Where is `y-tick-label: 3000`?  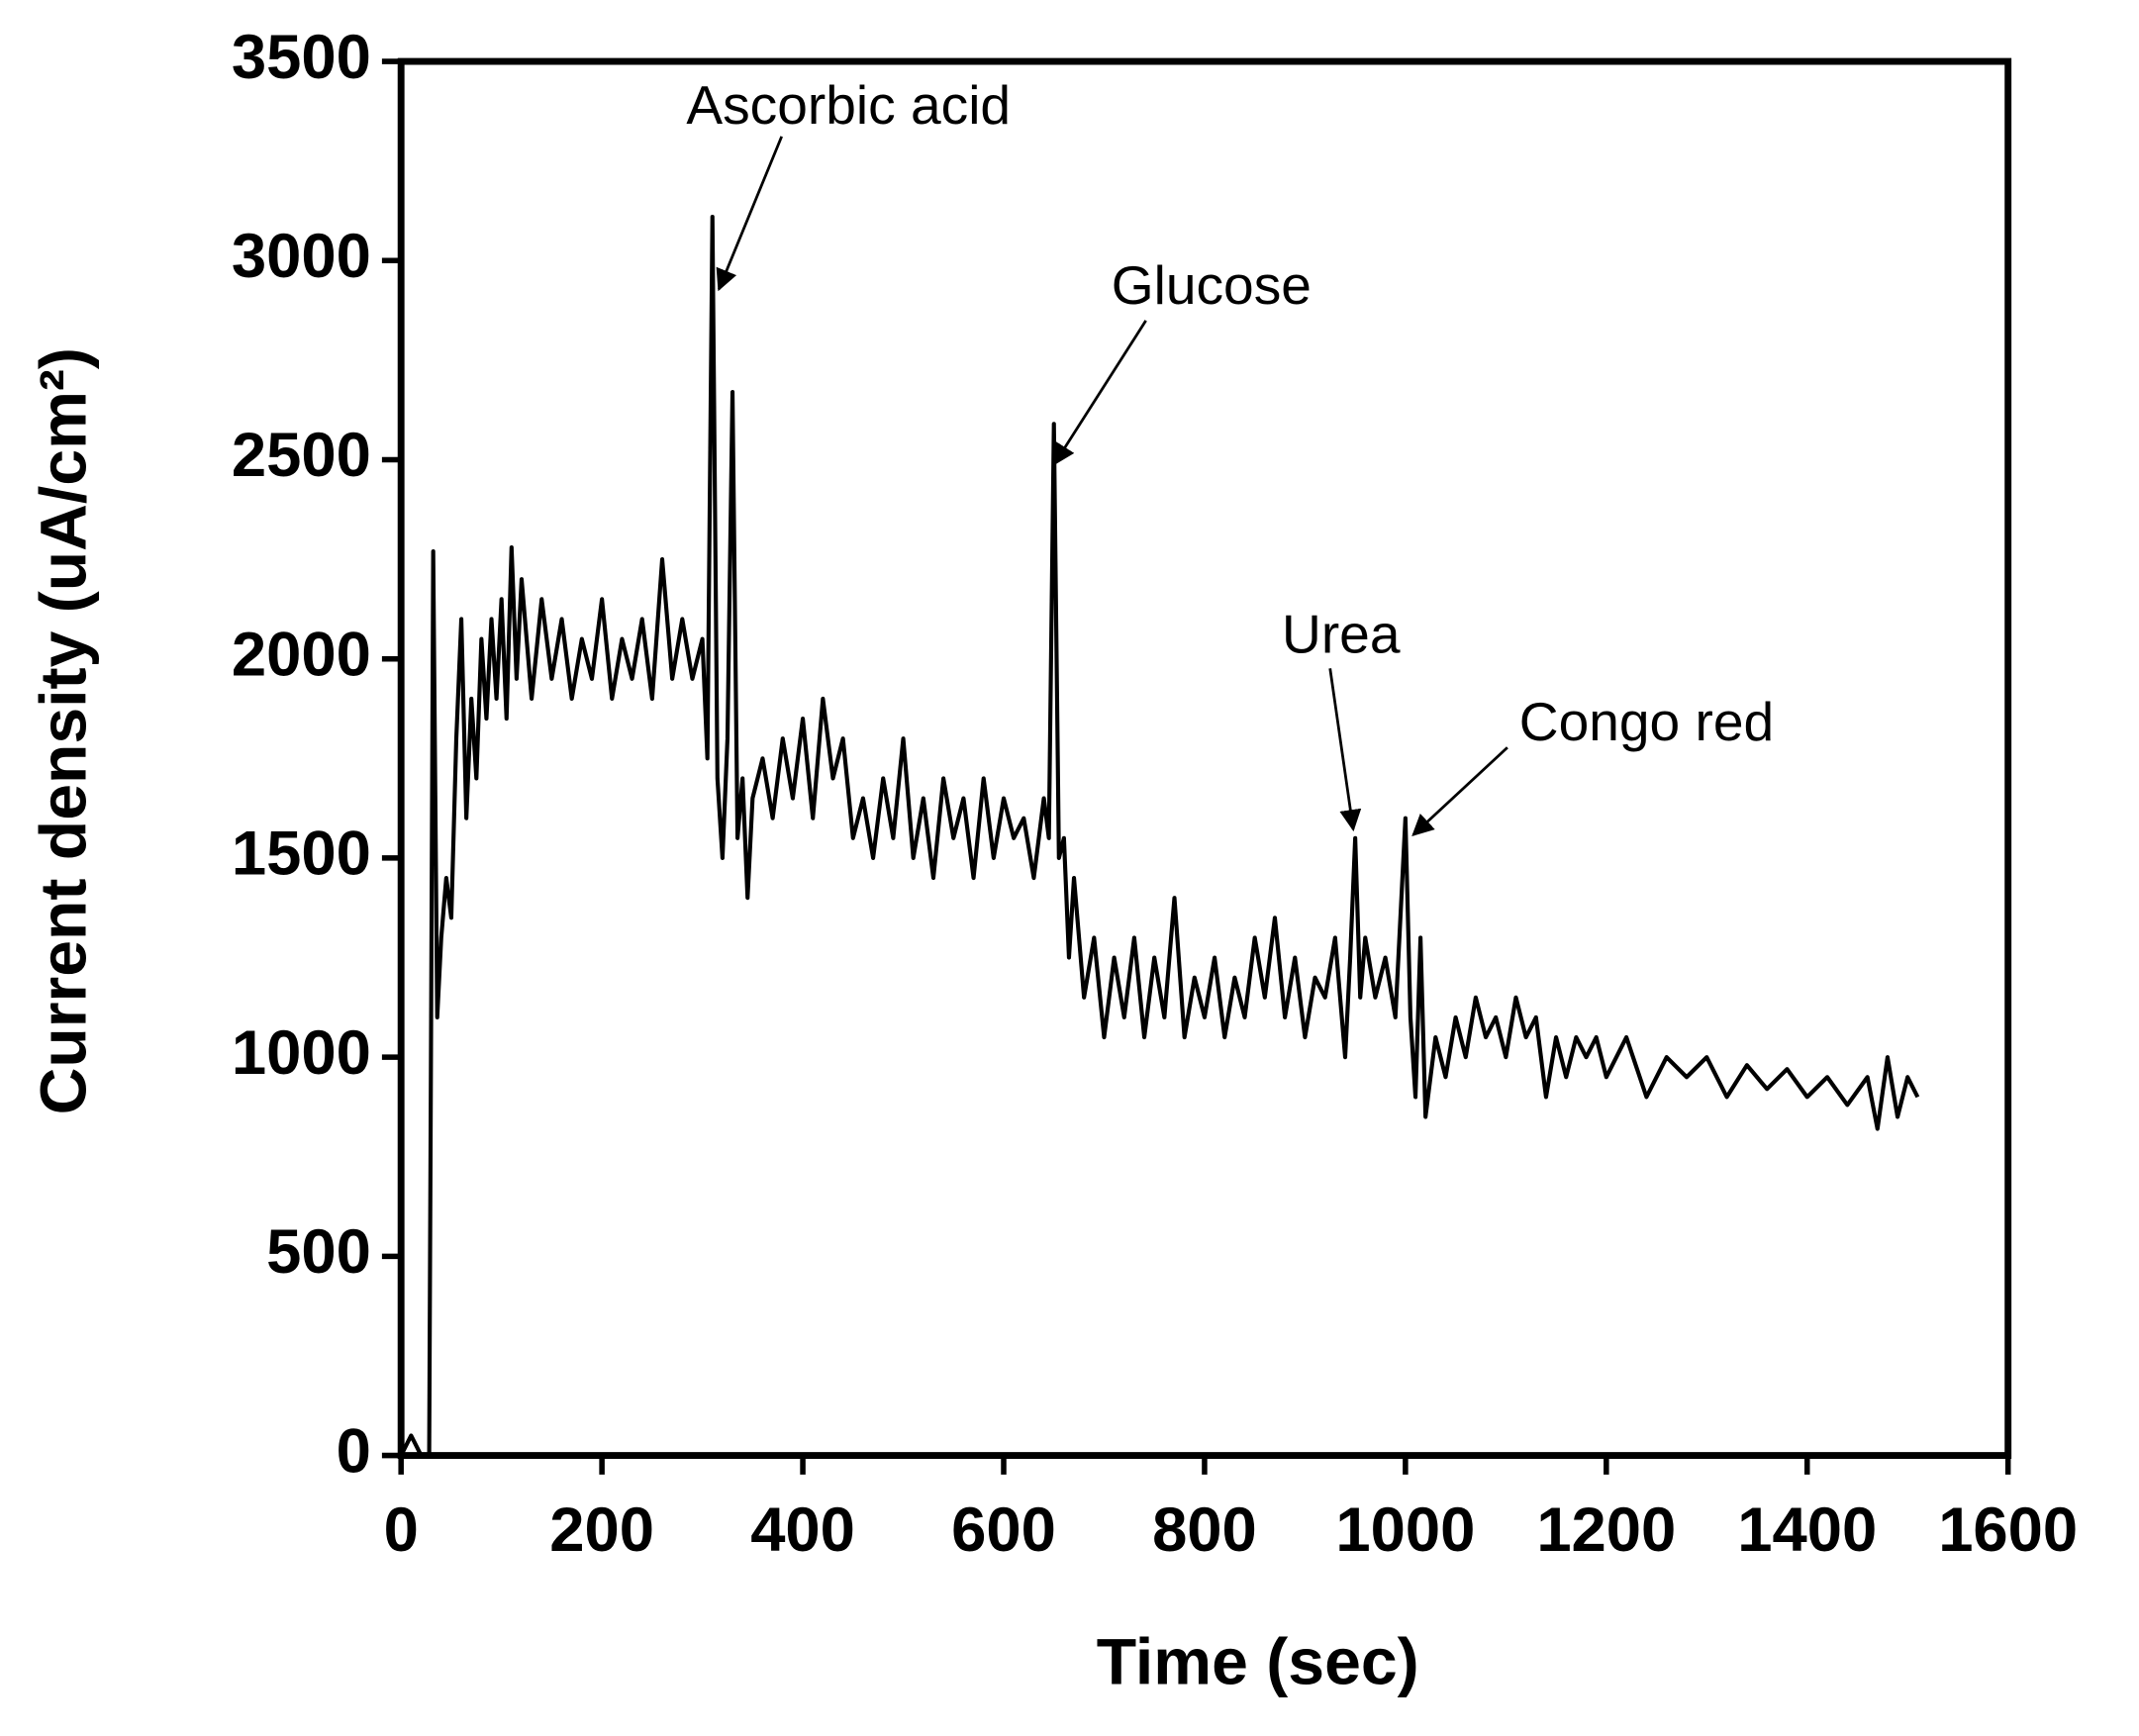
y-tick-label: 3000 is located at coordinates (301, 256).